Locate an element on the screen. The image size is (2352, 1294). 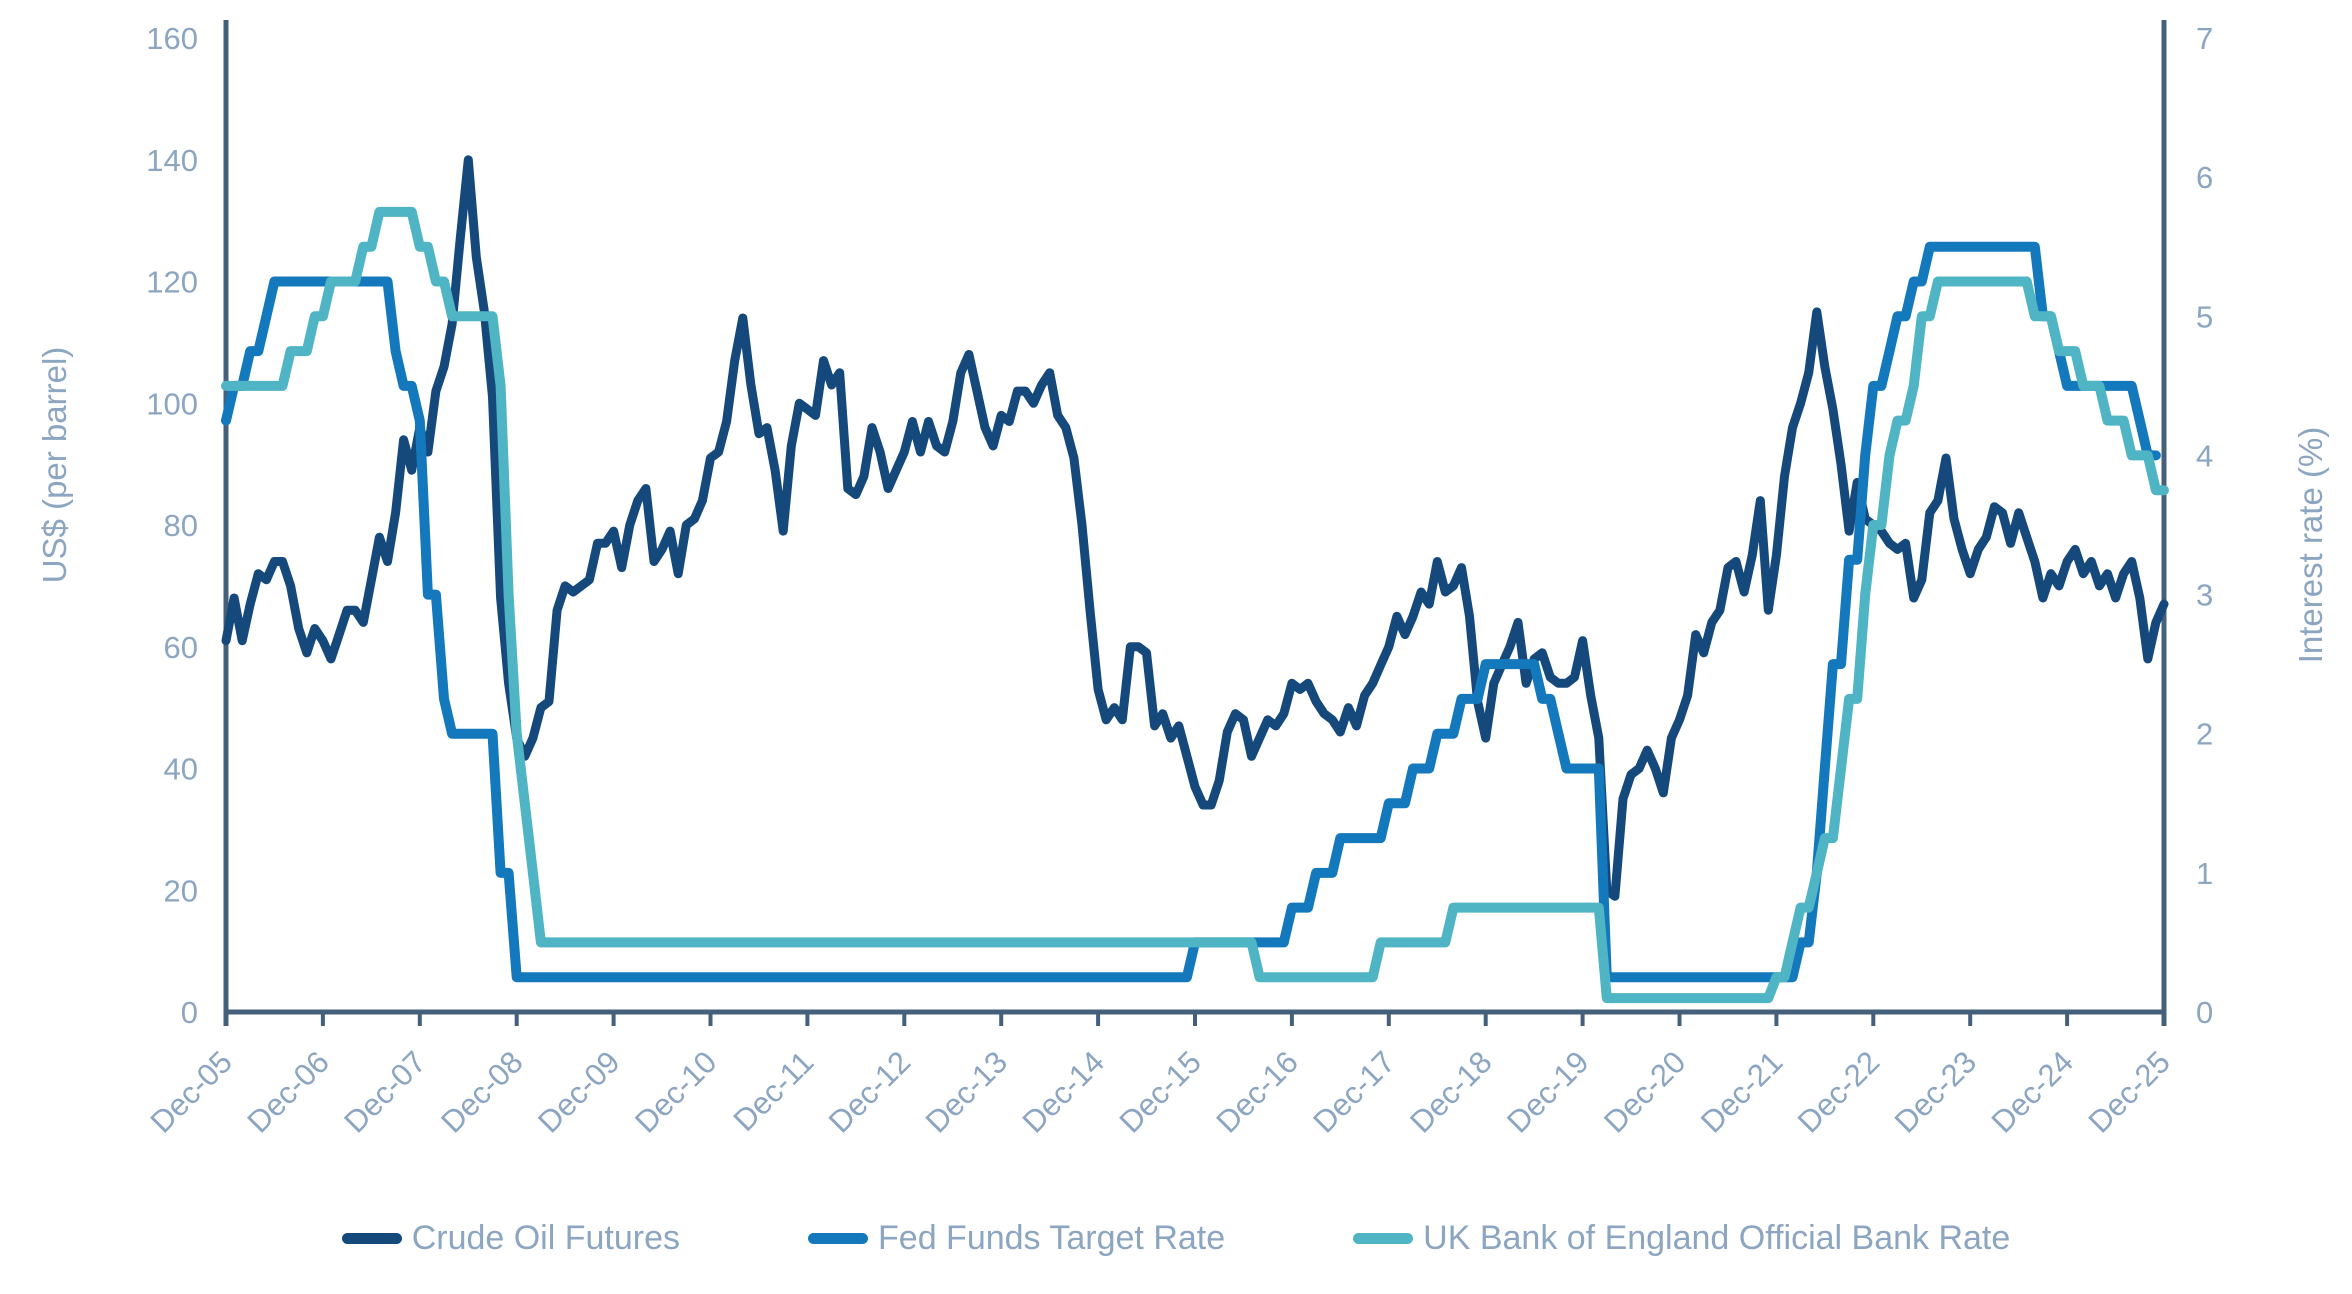
x-axis-tick-label: Dec-23 is located at coordinates (1935, 1091).